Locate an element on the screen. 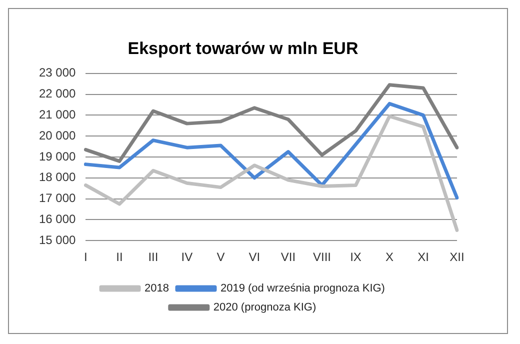  x-tick-label: VIII is located at coordinates (321, 257).